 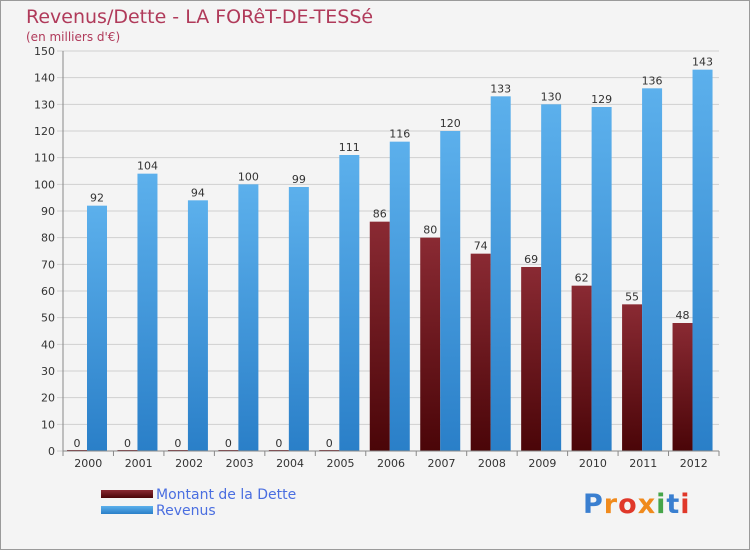 I want to click on y-tick-label: 110, so click(x=44, y=158).